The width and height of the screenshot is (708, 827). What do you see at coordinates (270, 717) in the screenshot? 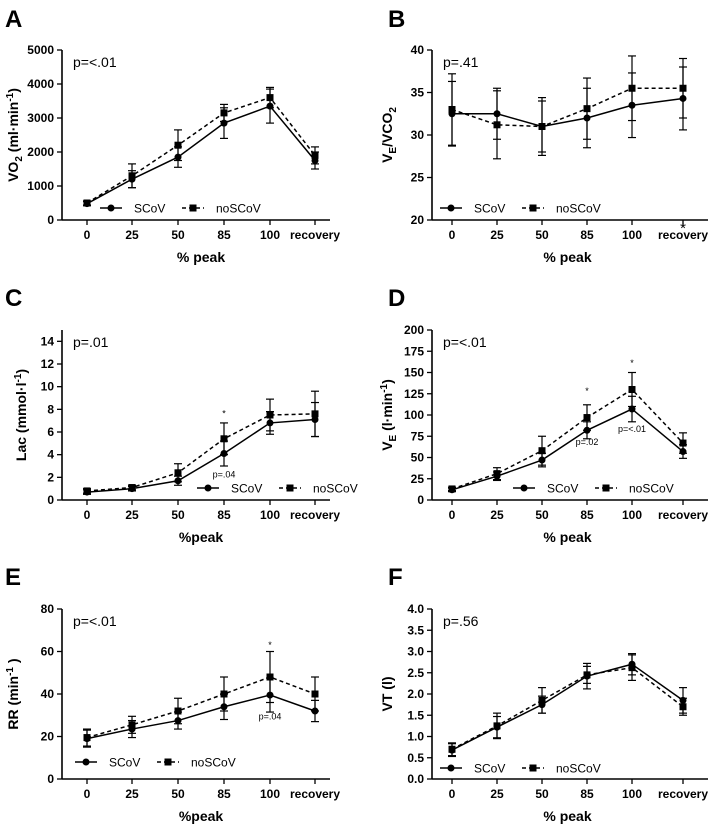
I see `annotation: p=.04` at bounding box center [270, 717].